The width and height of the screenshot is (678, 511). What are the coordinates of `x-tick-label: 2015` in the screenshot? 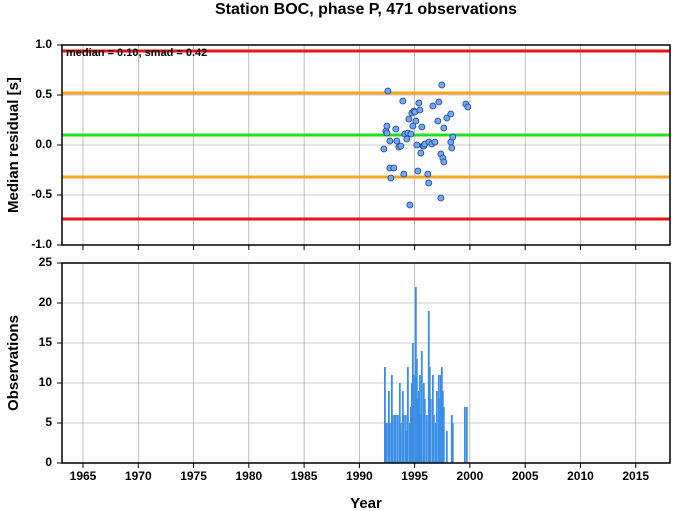 It's located at (635, 476).